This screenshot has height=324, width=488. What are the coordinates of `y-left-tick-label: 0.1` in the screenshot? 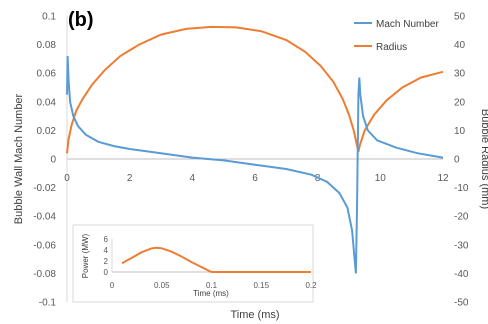 It's located at (49, 17).